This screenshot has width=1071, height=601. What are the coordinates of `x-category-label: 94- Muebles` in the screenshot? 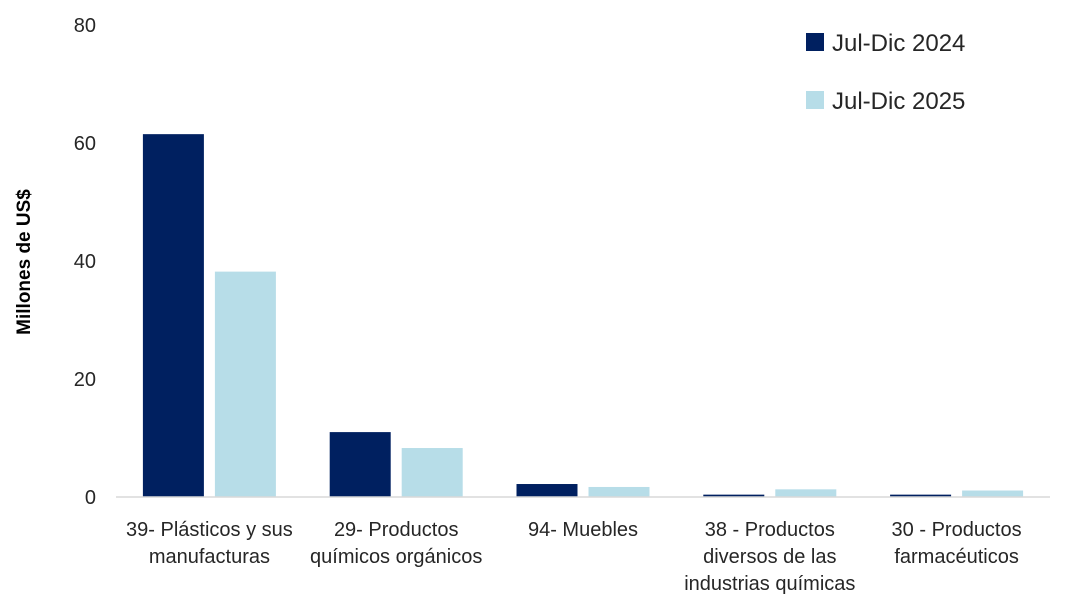 It's located at (583, 530).